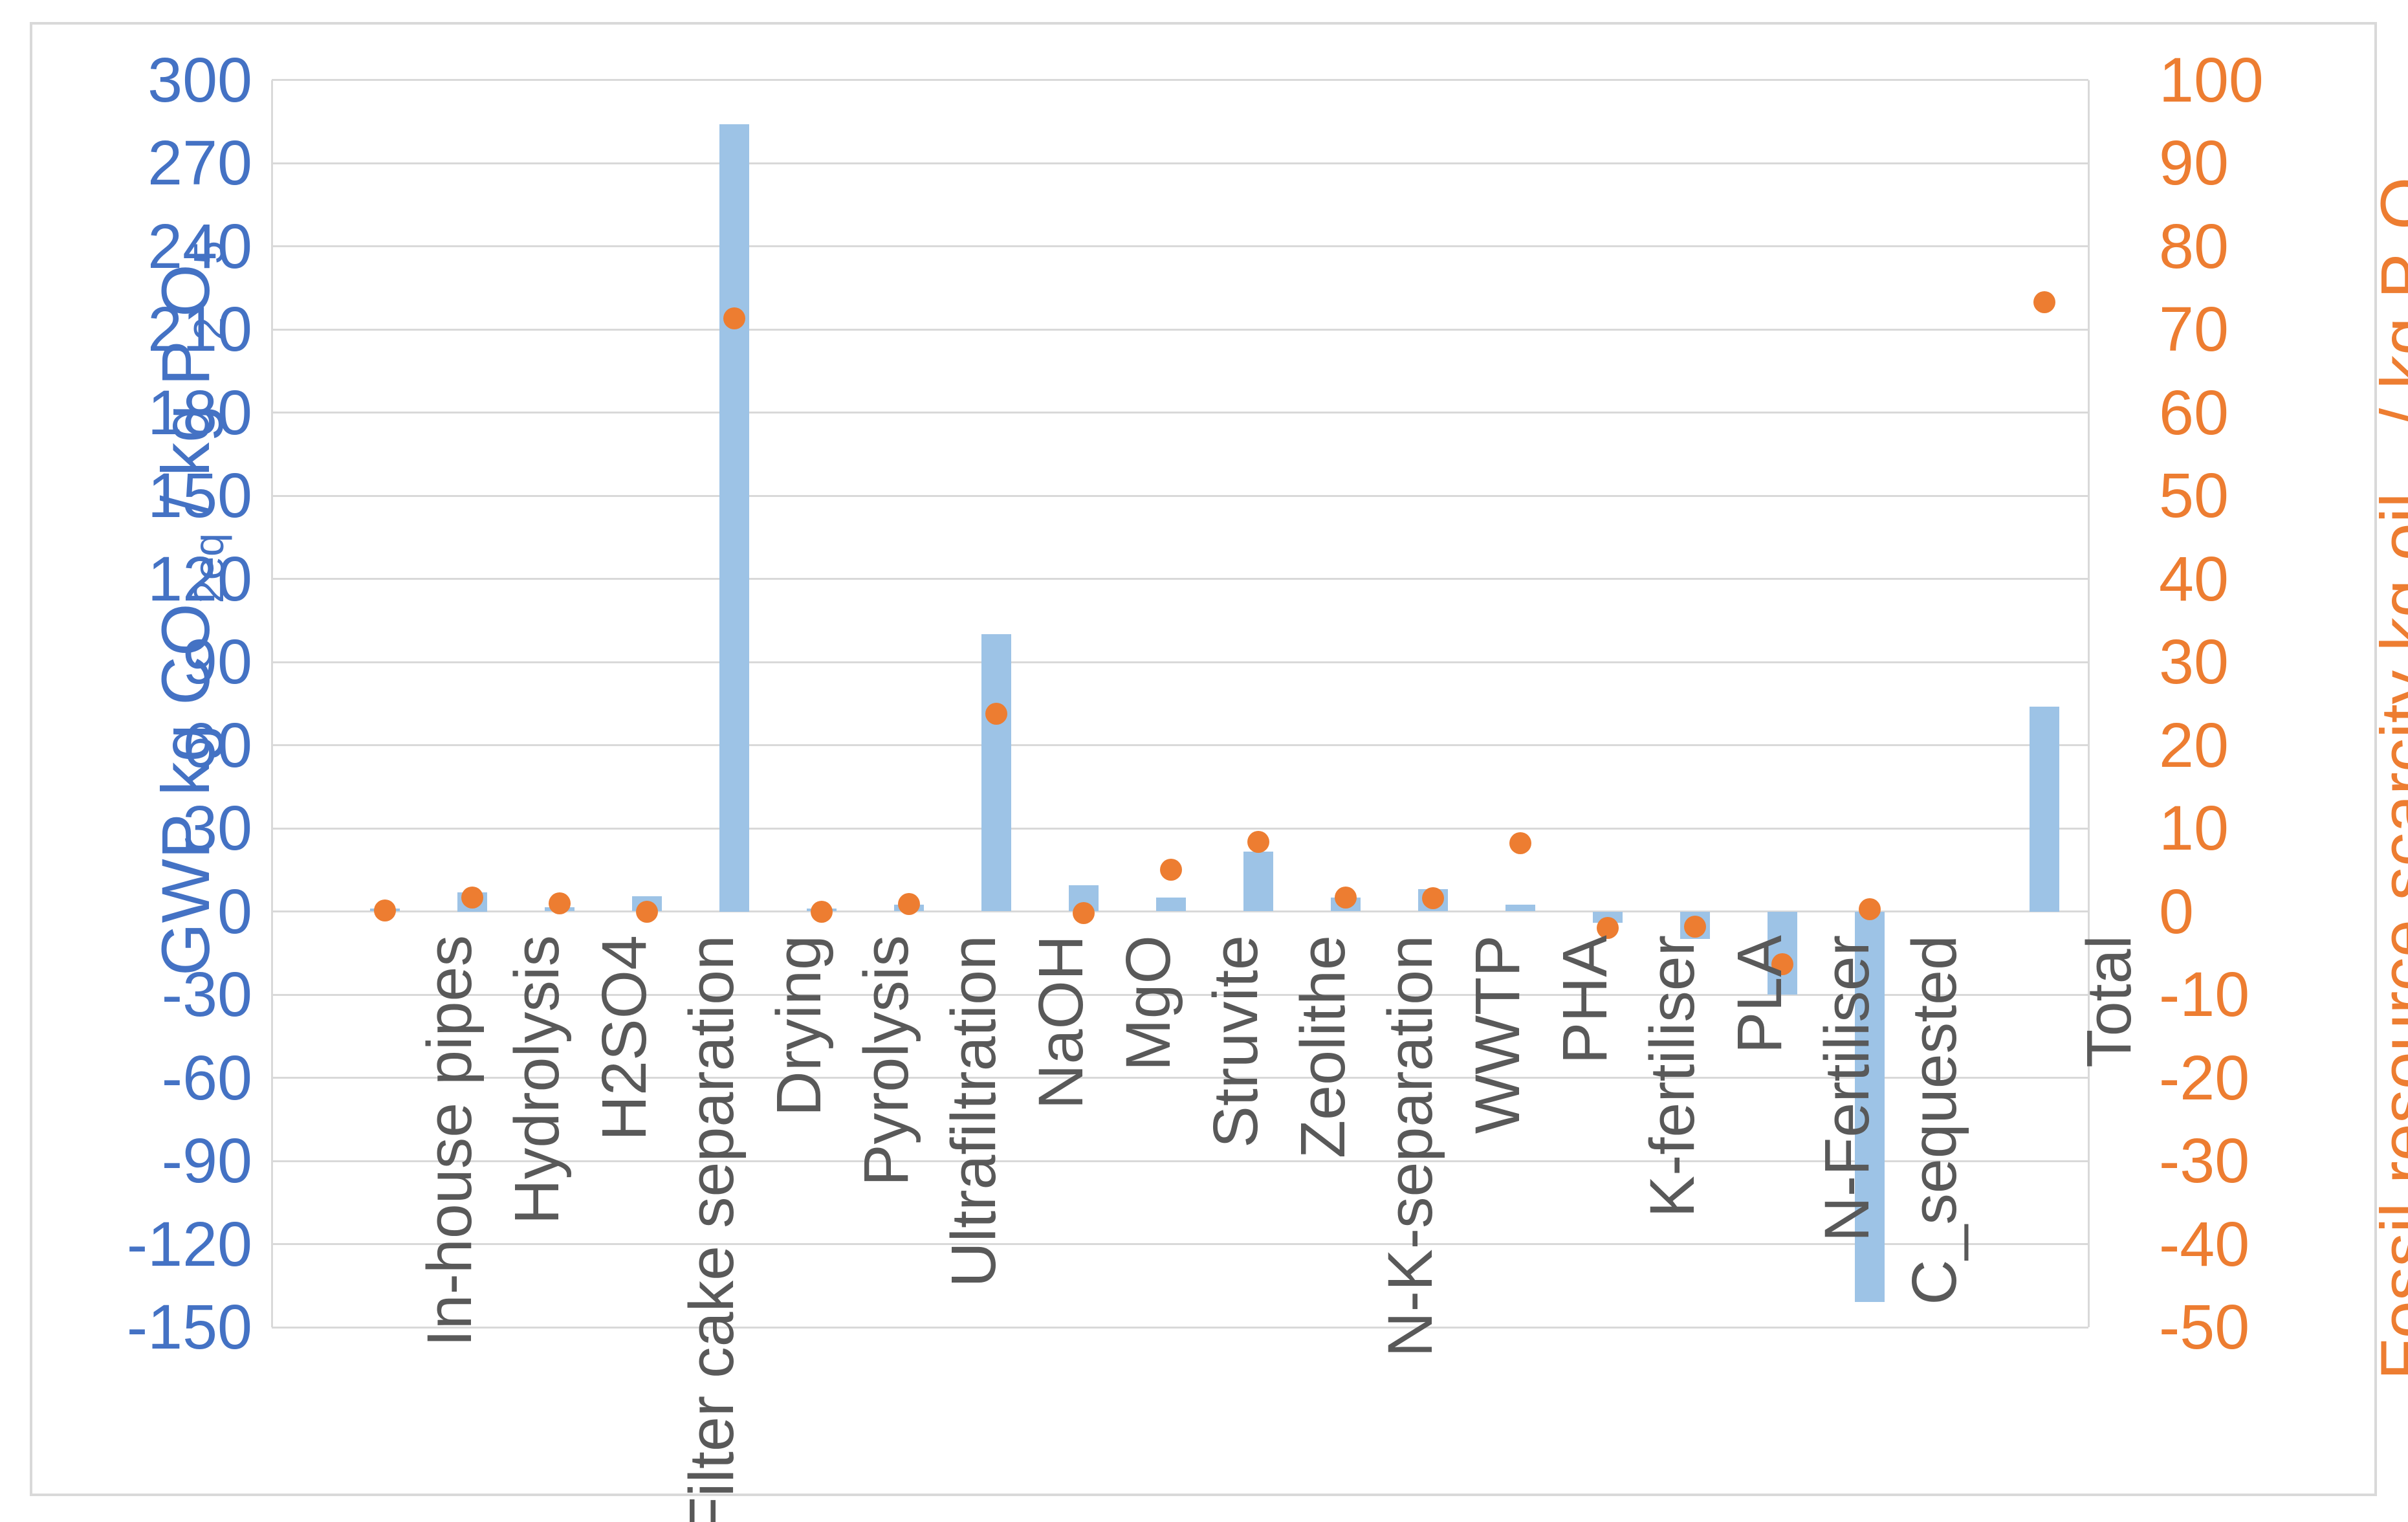 The width and height of the screenshot is (2408, 1522). What do you see at coordinates (271, 703) in the screenshot?
I see `plot-left-border` at bounding box center [271, 703].